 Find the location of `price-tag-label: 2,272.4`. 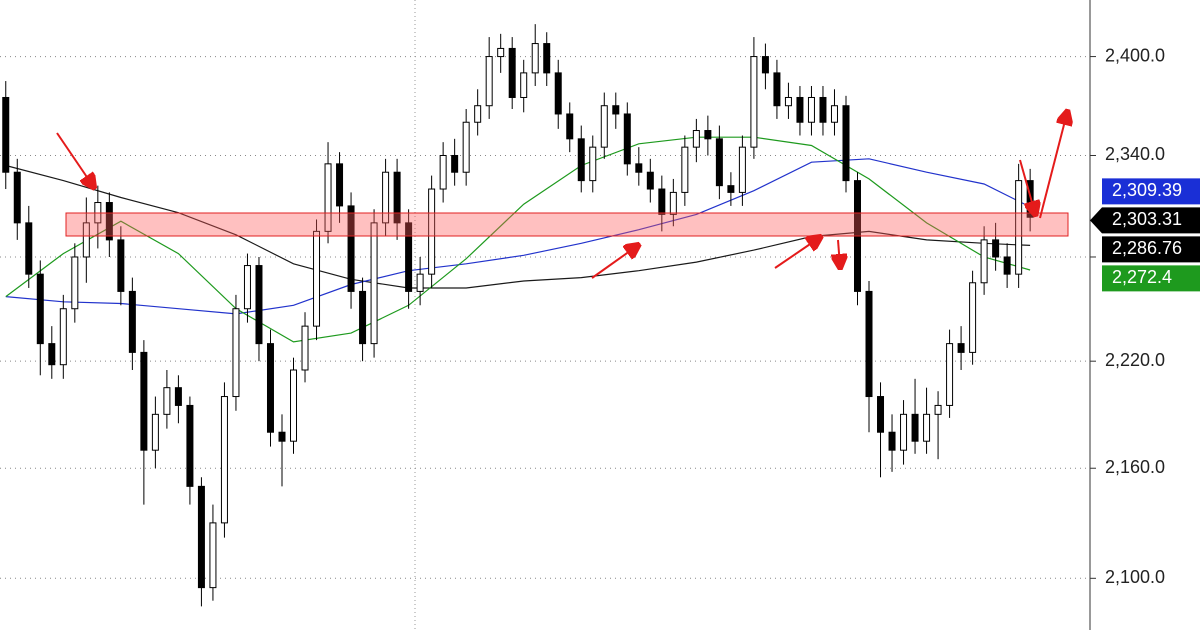

price-tag-label: 2,272.4 is located at coordinates (1142, 277).